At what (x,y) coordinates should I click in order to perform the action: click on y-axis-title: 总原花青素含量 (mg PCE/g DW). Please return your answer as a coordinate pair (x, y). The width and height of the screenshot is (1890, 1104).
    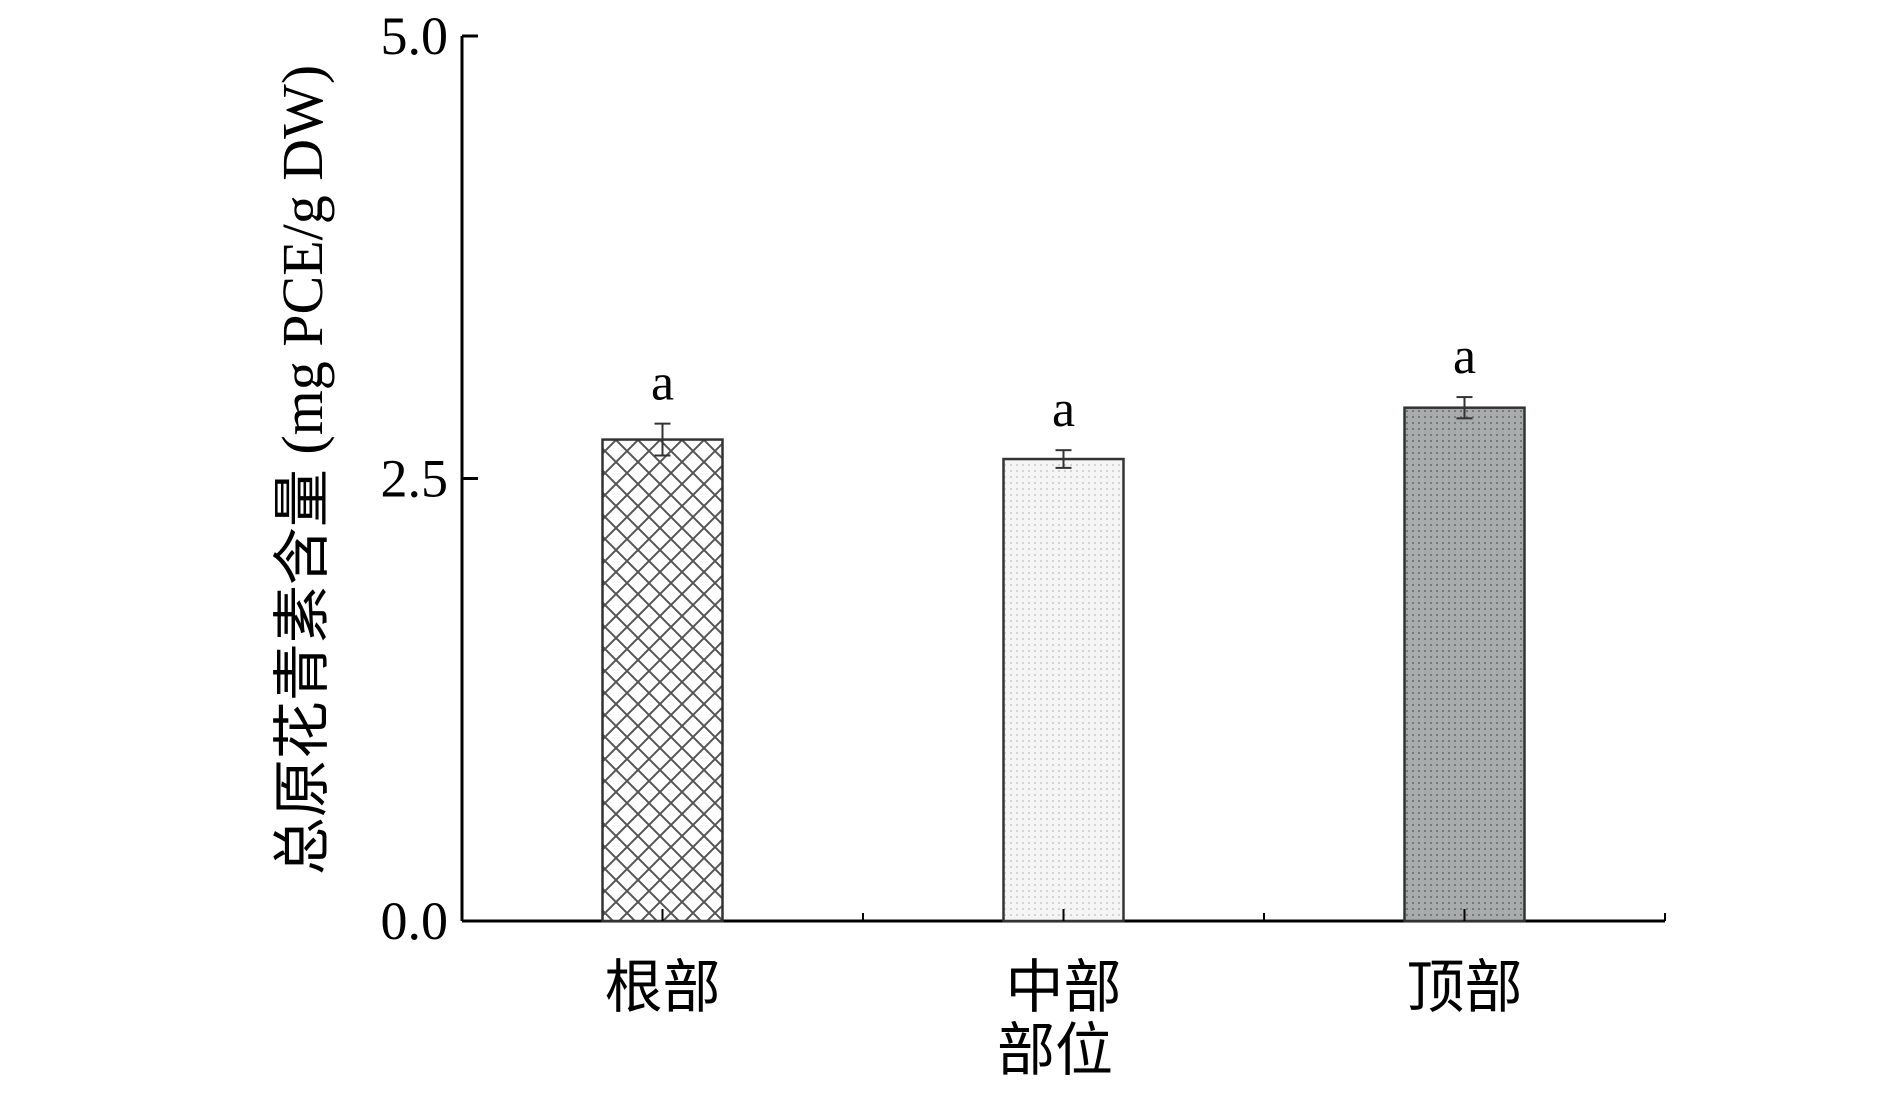
    Looking at the image, I should click on (302, 470).